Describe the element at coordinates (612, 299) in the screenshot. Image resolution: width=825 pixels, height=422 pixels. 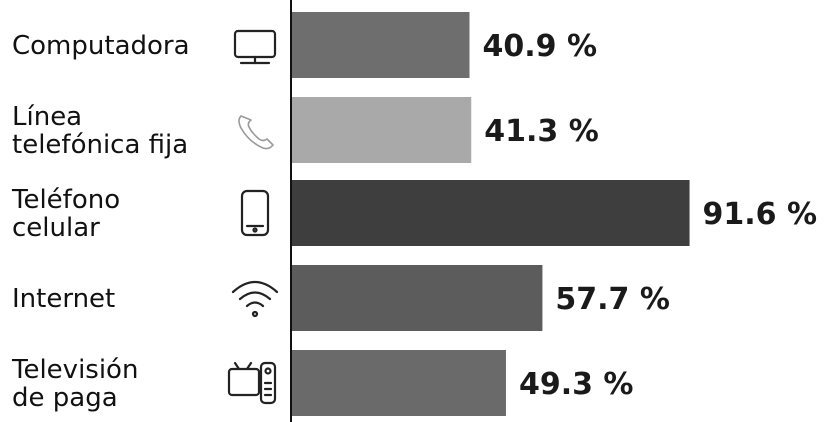
I see `value-label-3: 57.7 %` at that location.